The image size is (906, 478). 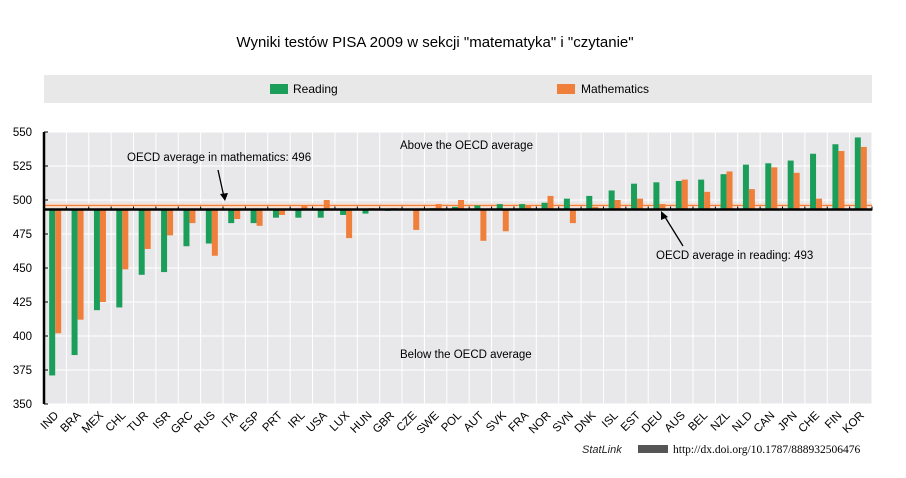 What do you see at coordinates (563, 422) in the screenshot?
I see `x-tick-label: SVN` at bounding box center [563, 422].